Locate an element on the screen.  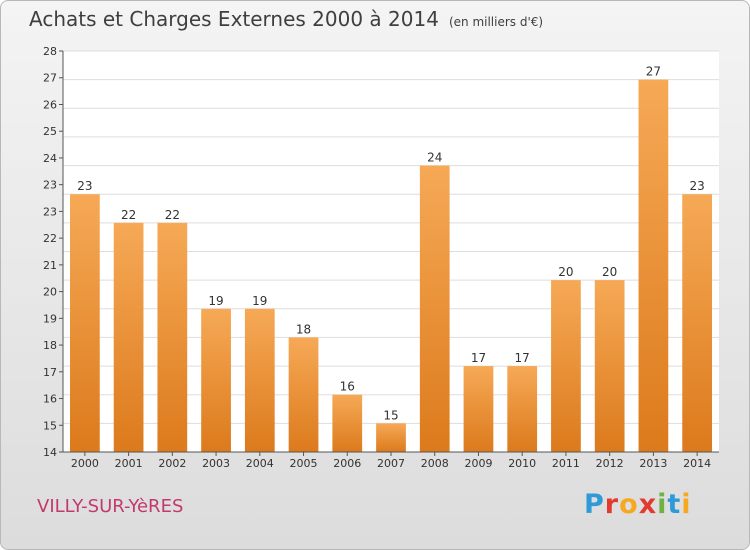
y-tick-label: 17 is located at coordinates (50, 372).